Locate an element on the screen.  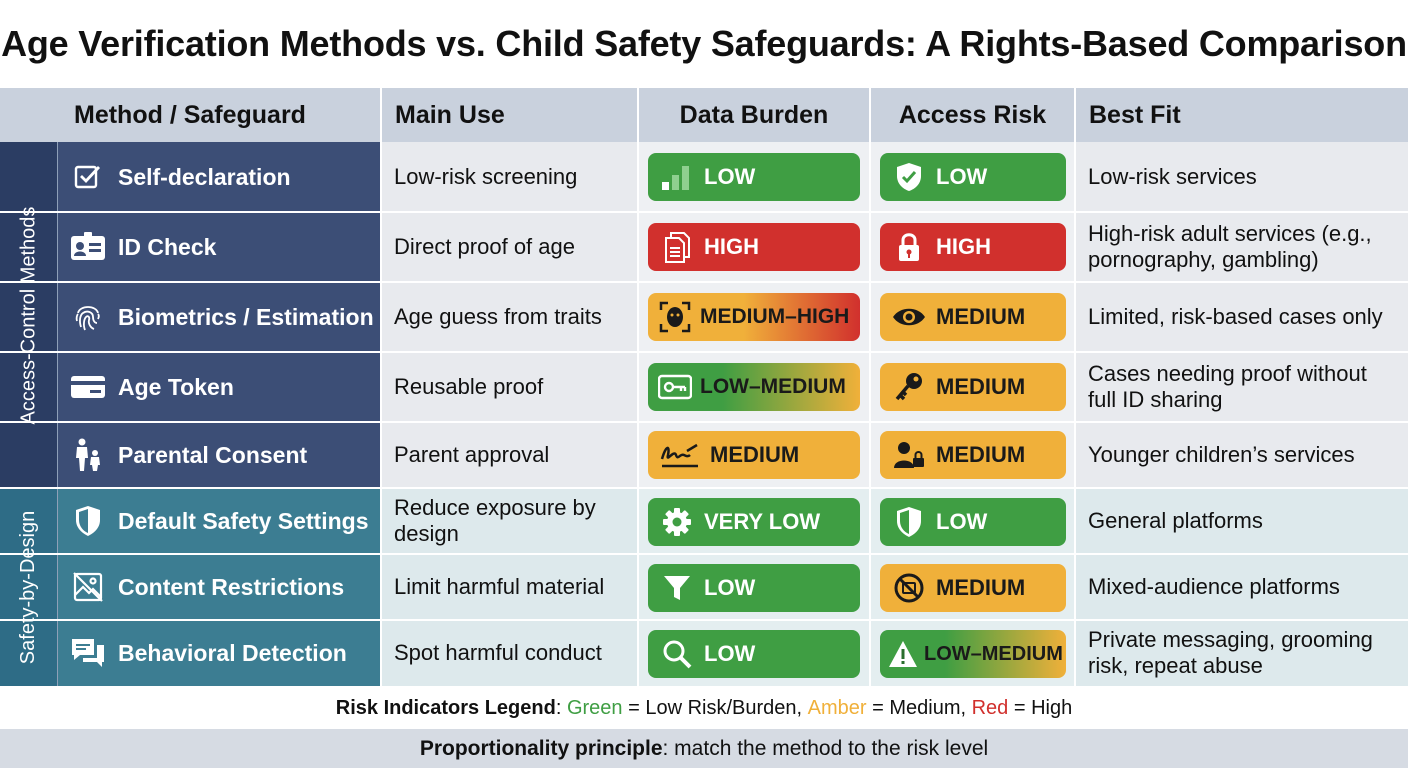
row-age-token-name: Age Token is located at coordinates (219, 387).